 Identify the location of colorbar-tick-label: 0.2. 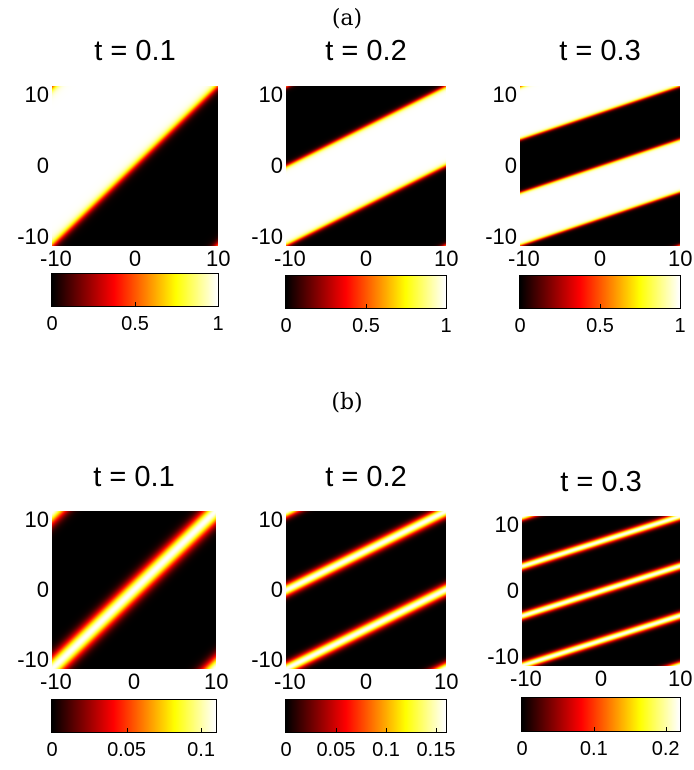
(665, 749).